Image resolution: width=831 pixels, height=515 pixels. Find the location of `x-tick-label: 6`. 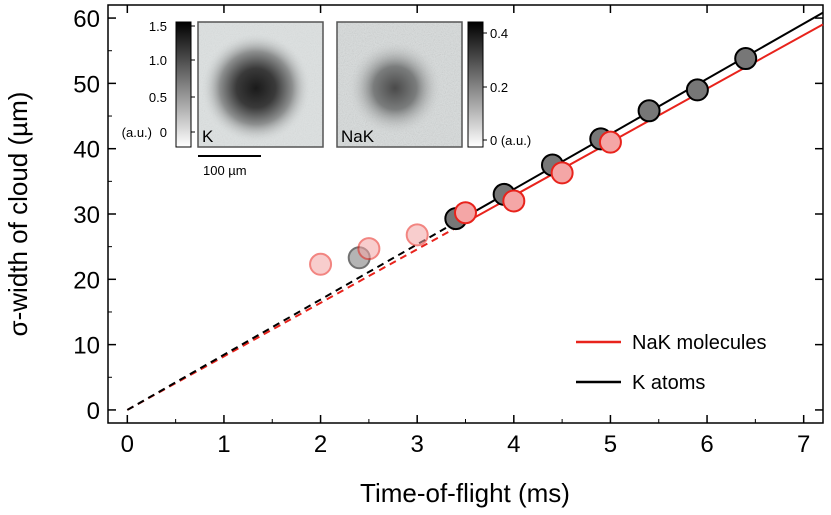

x-tick-label: 6 is located at coordinates (706, 444).